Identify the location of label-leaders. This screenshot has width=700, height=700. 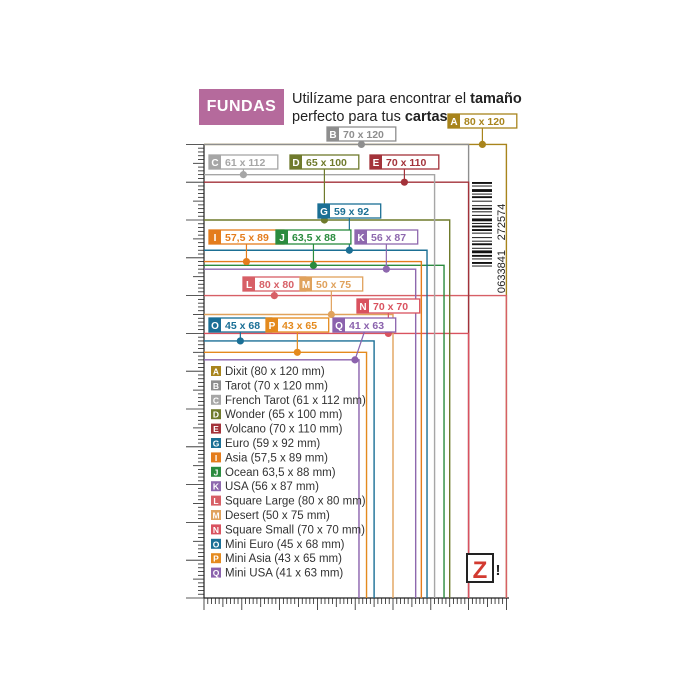
(361, 246).